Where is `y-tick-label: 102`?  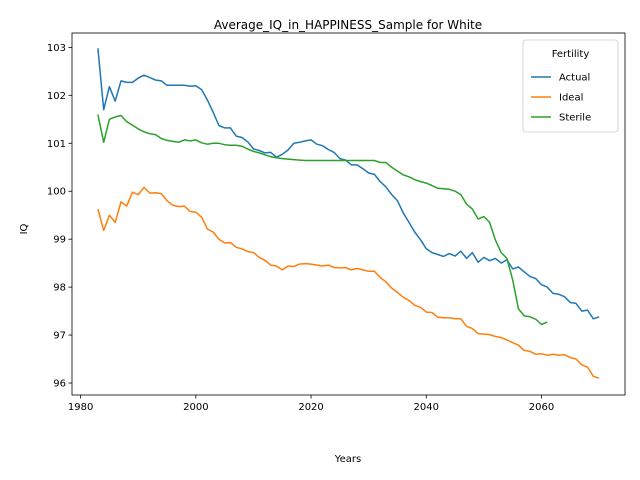 y-tick-label: 102 is located at coordinates (56, 96).